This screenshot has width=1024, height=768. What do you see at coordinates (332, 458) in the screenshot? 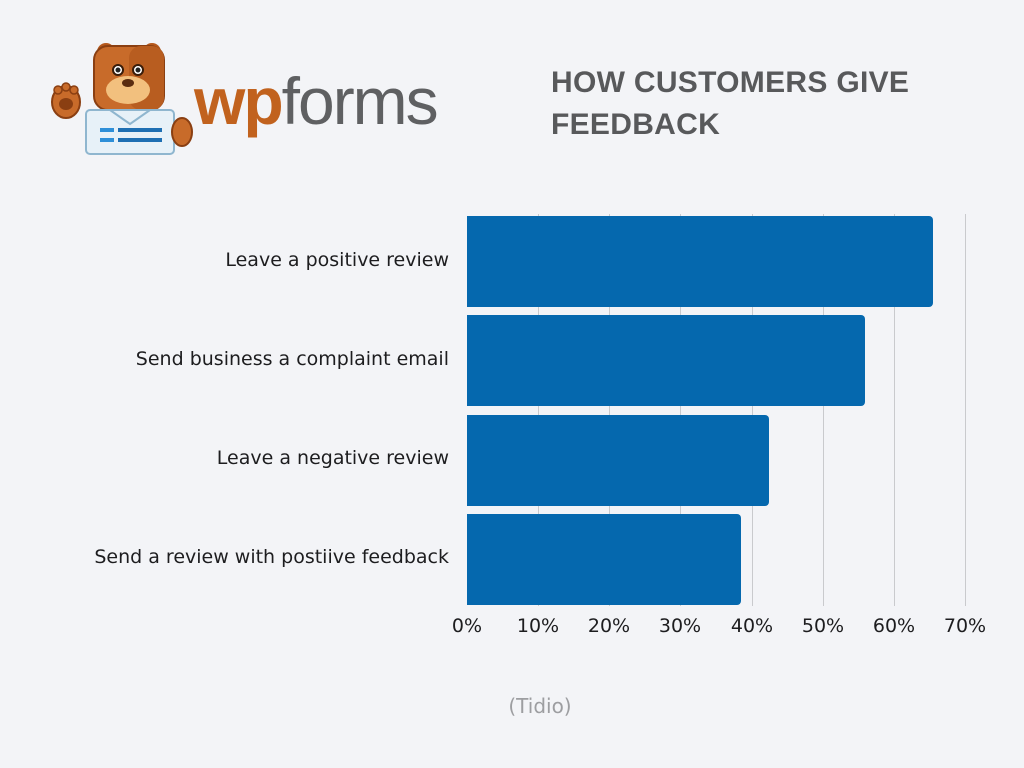
I see `category-label: Leave a negative review` at bounding box center [332, 458].